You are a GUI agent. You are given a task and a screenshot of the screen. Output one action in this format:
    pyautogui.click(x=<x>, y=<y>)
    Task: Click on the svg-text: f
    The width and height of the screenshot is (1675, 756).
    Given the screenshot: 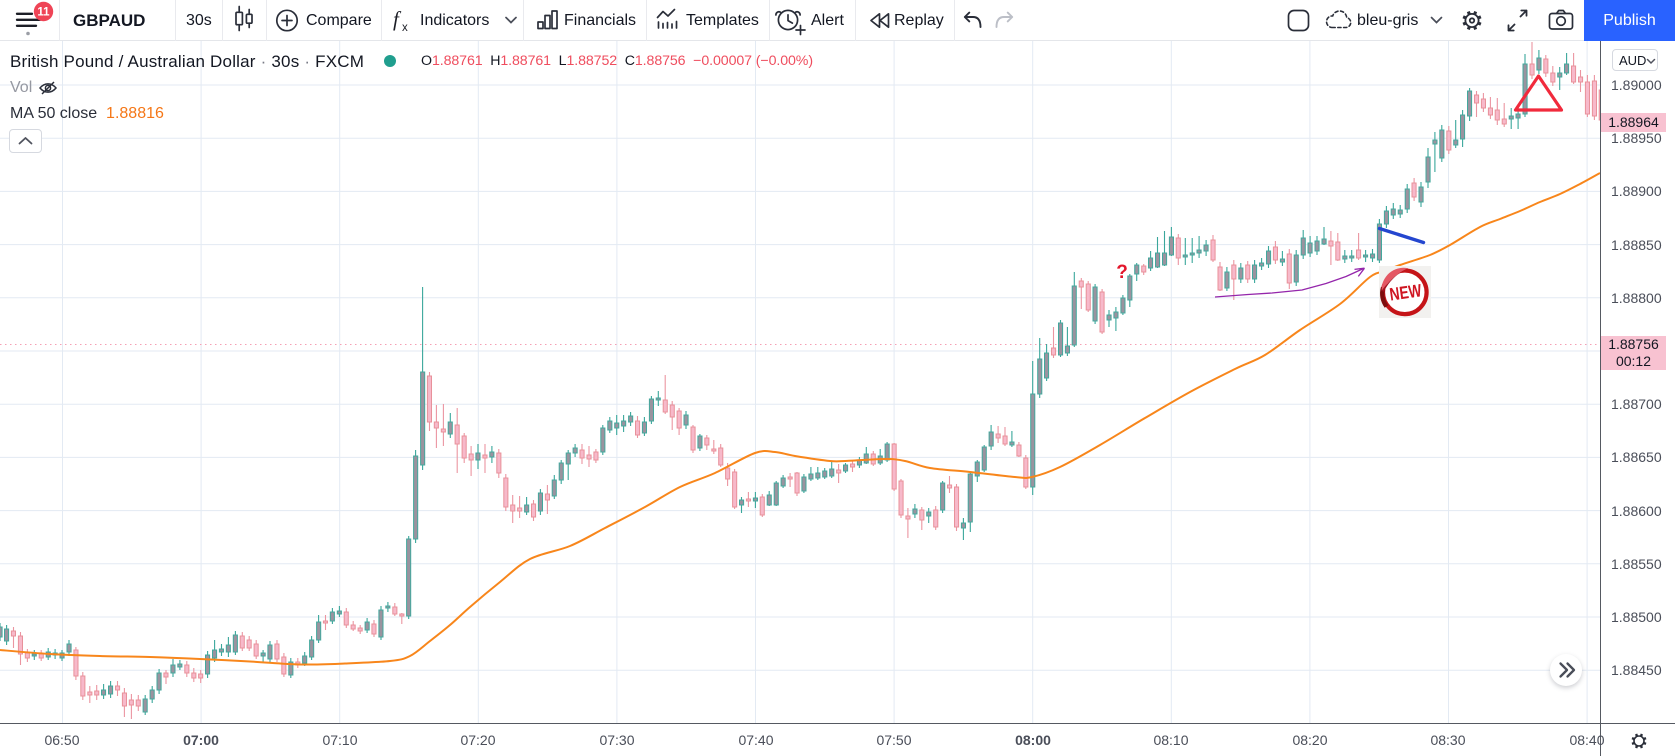 What is the action you would take?
    pyautogui.click(x=397, y=19)
    